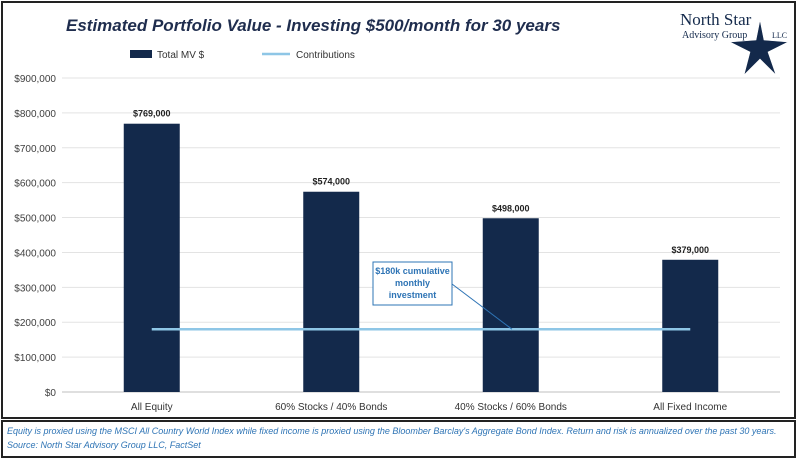 This screenshot has width=800, height=460. Describe the element at coordinates (511, 407) in the screenshot. I see `x-tick-label: 40% Stocks / 60% Bonds` at that location.